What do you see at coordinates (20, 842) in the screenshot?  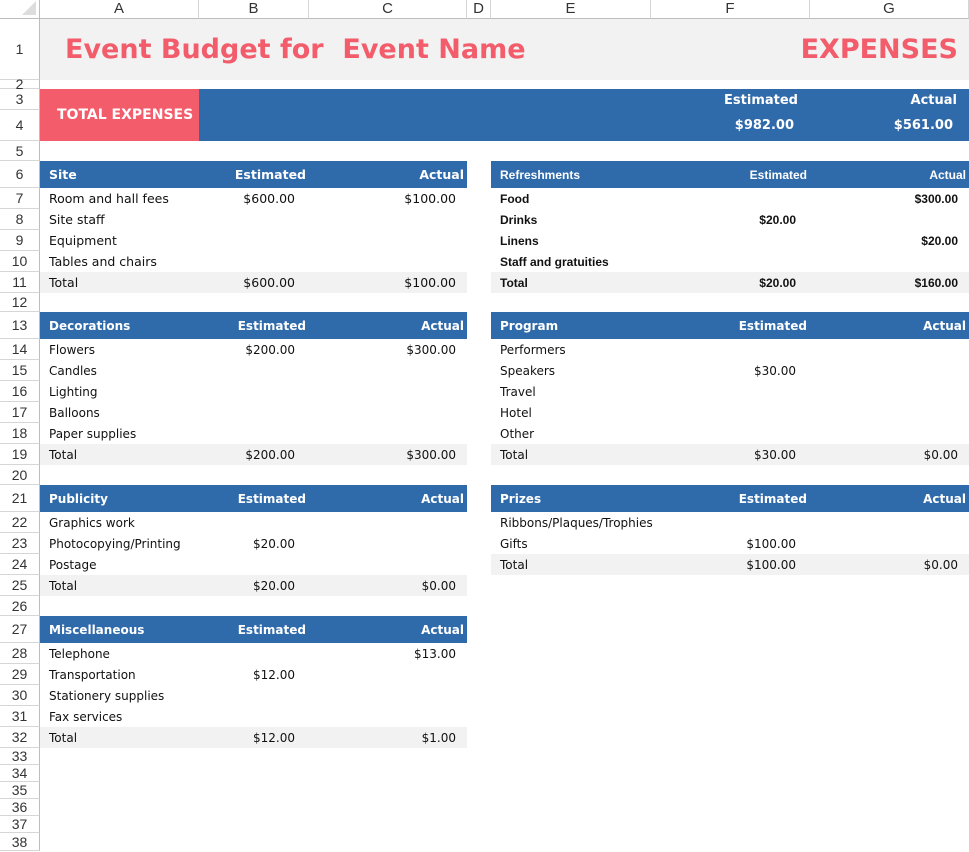 I see `row-header-38: 38` at bounding box center [20, 842].